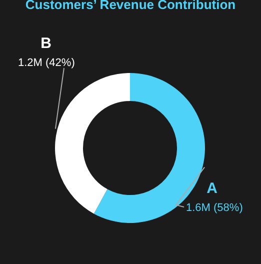 The width and height of the screenshot is (261, 264). Describe the element at coordinates (46, 43) in the screenshot. I see `slice-label: B` at that location.